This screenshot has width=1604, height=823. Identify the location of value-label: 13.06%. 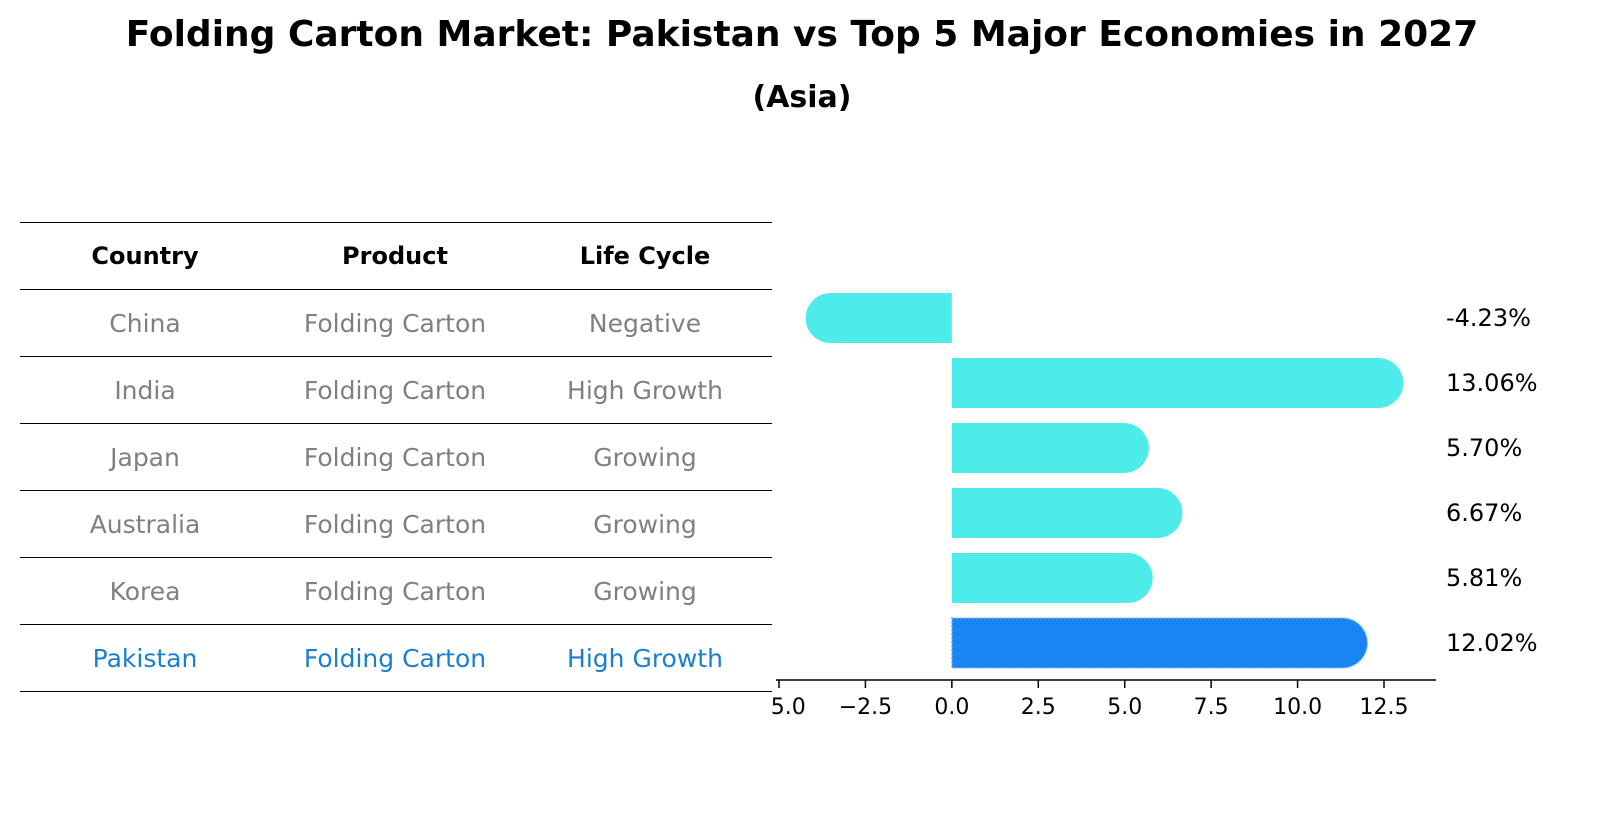
(1492, 383).